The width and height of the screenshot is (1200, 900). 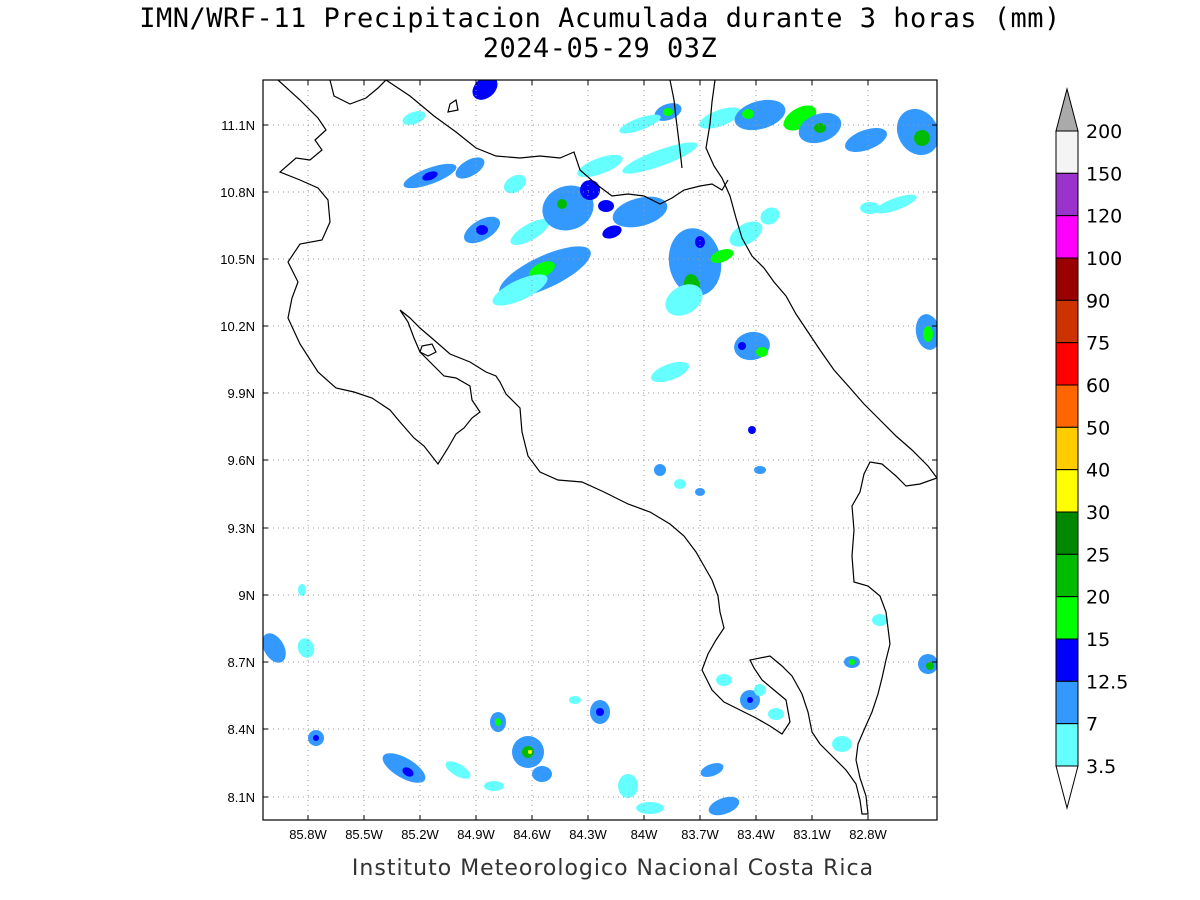 I want to click on x-tick-label: 85.5W, so click(x=364, y=834).